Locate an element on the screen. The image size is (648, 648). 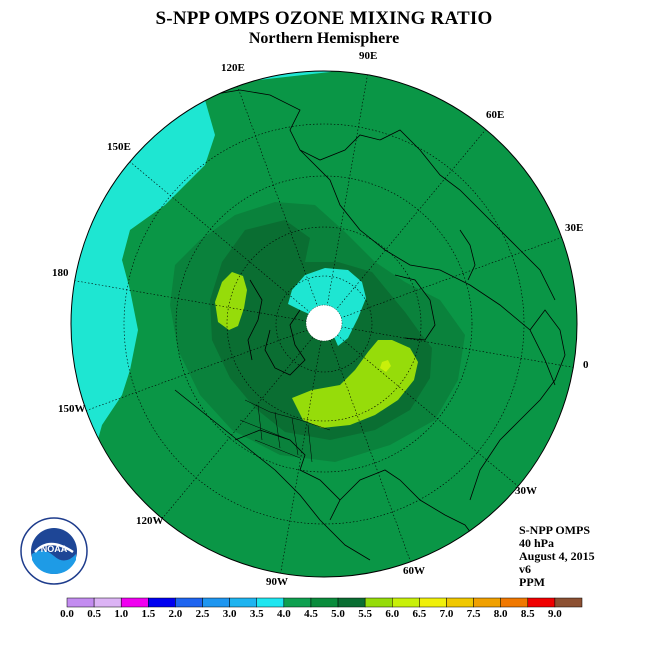
lon-label-180: 180 is located at coordinates (60, 273).